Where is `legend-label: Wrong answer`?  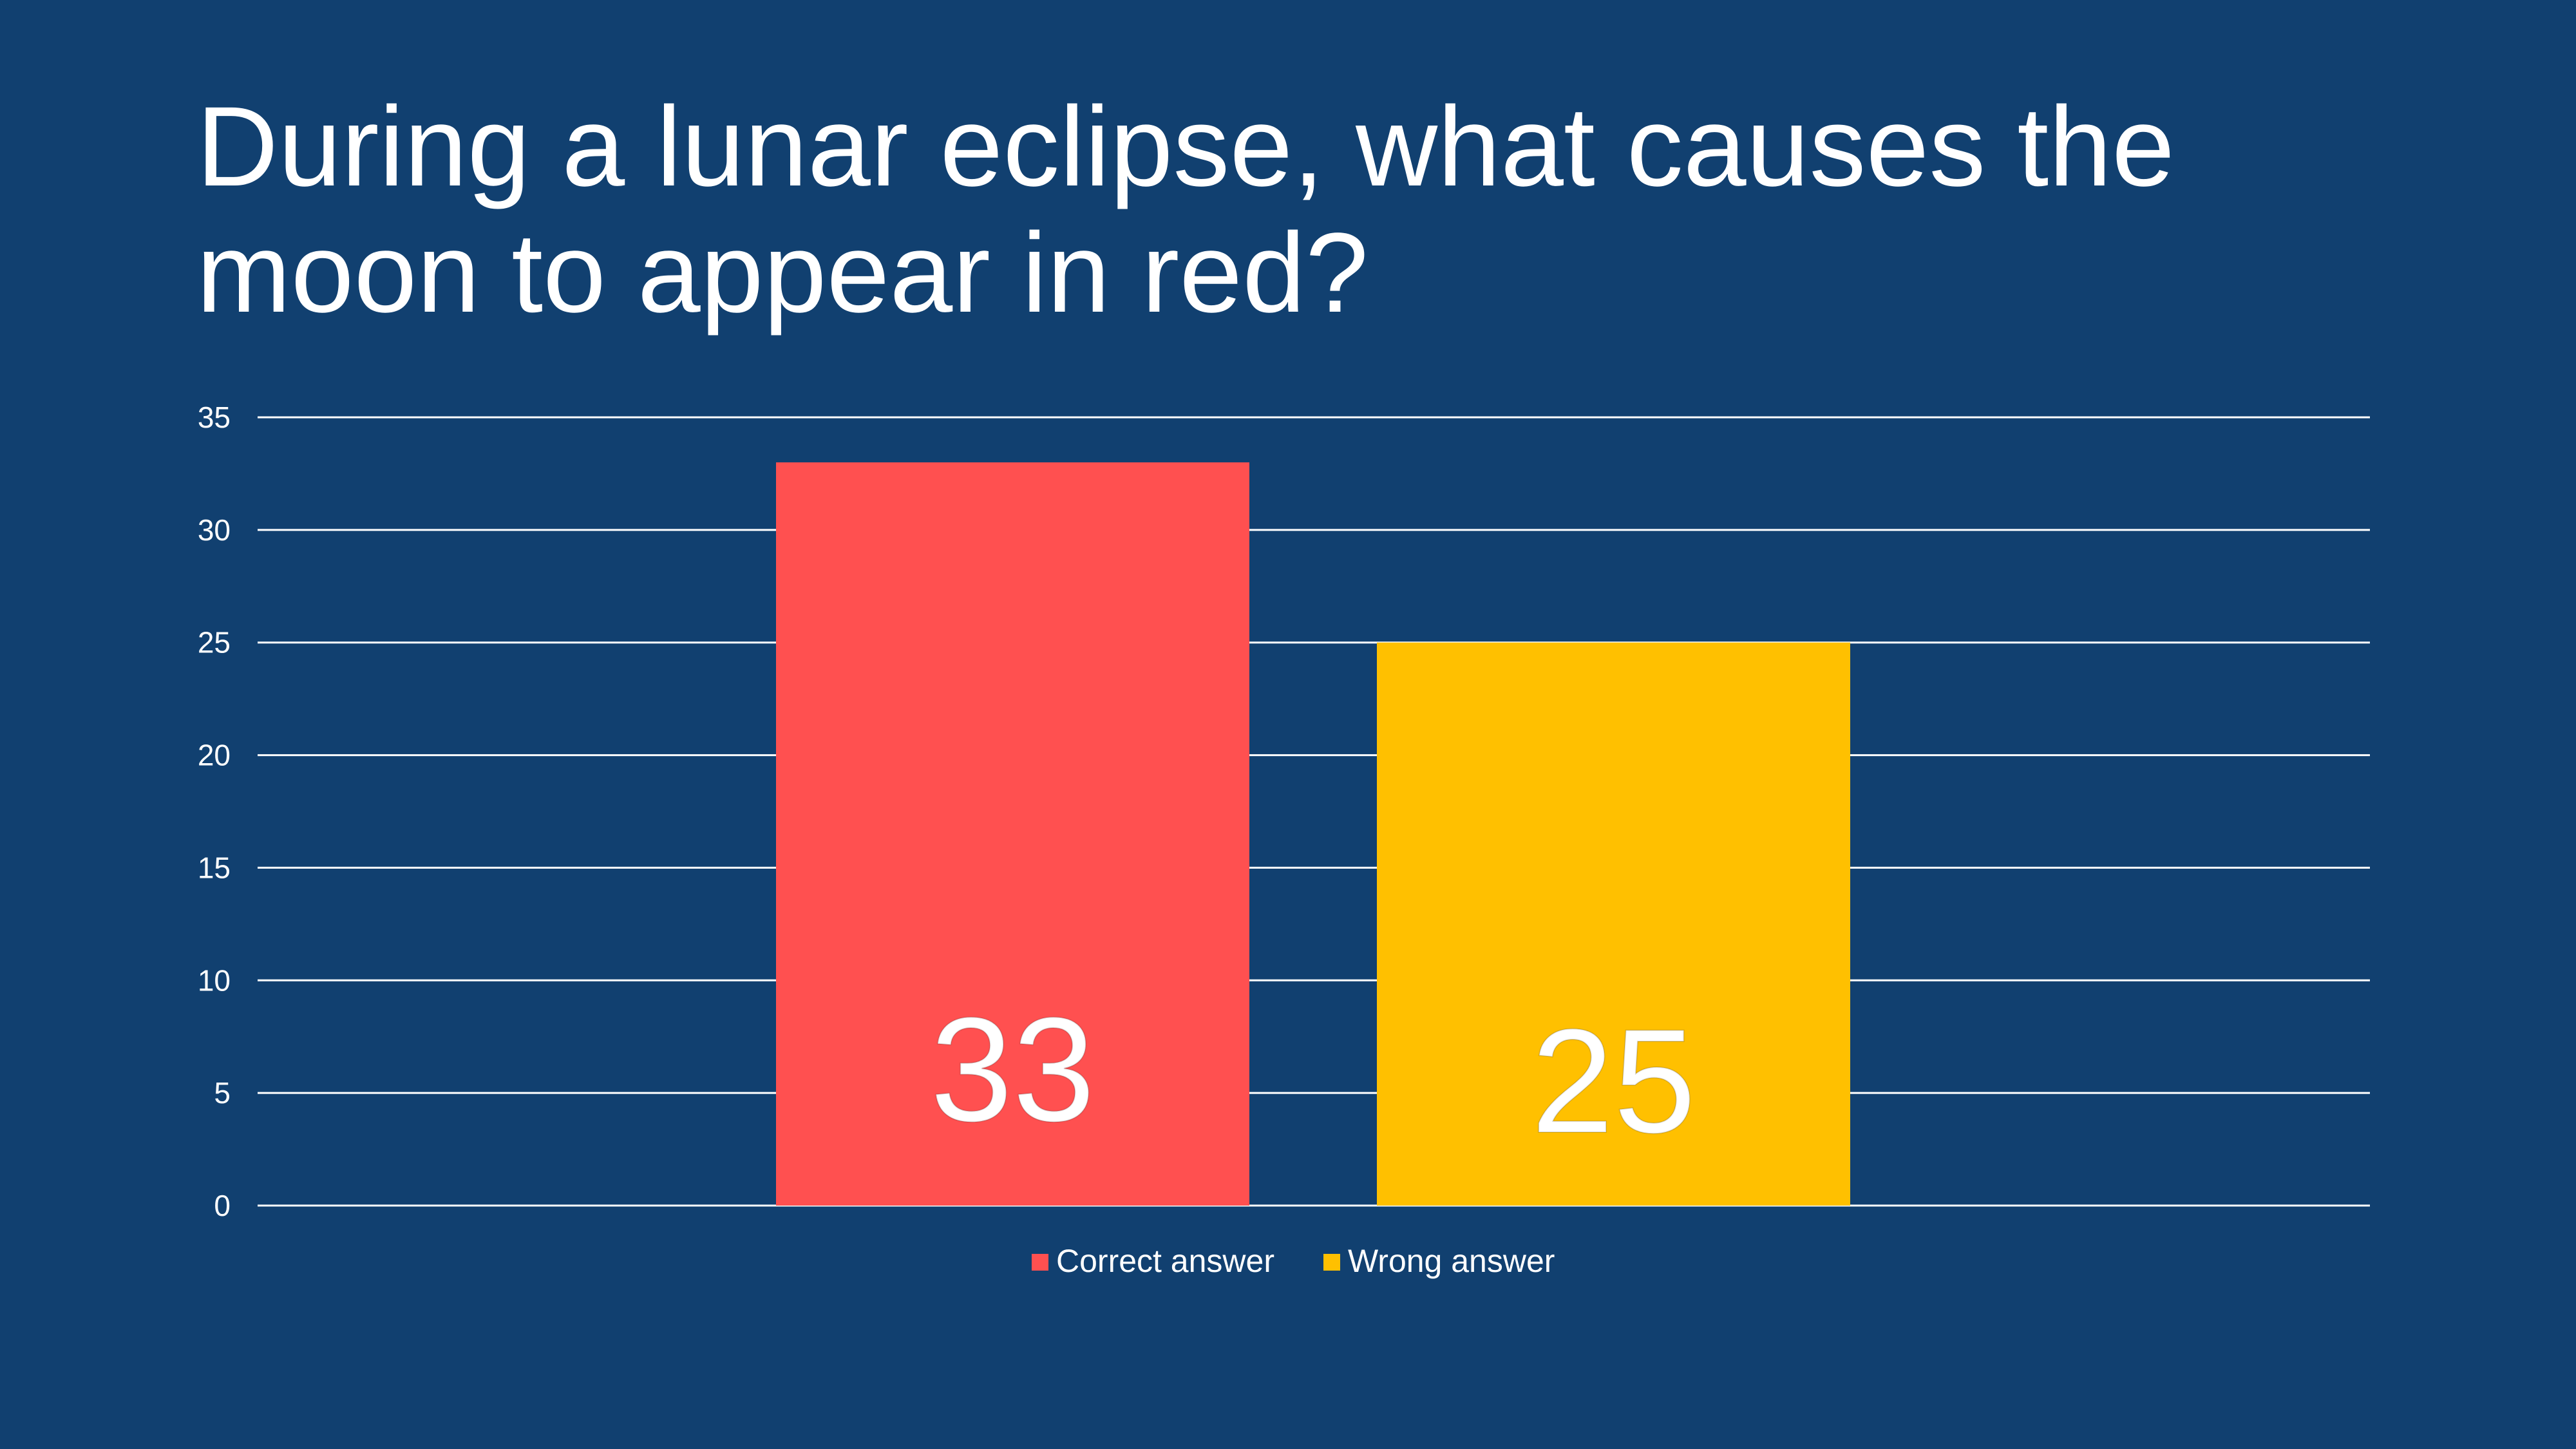
legend-label: Wrong answer is located at coordinates (1451, 1261).